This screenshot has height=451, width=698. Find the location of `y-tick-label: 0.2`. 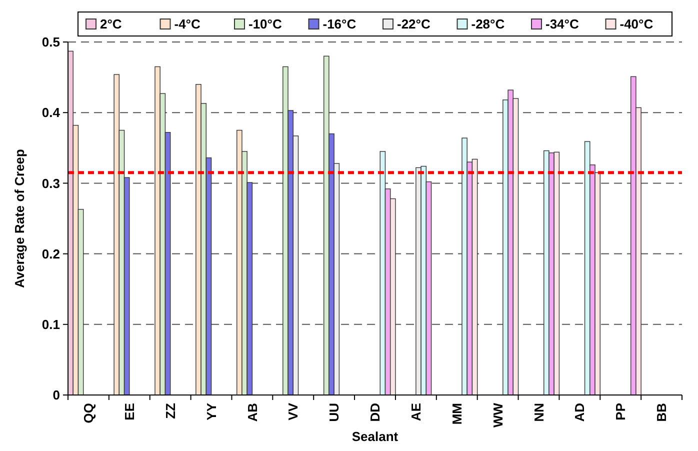

y-tick-label: 0.2 is located at coordinates (51, 254).